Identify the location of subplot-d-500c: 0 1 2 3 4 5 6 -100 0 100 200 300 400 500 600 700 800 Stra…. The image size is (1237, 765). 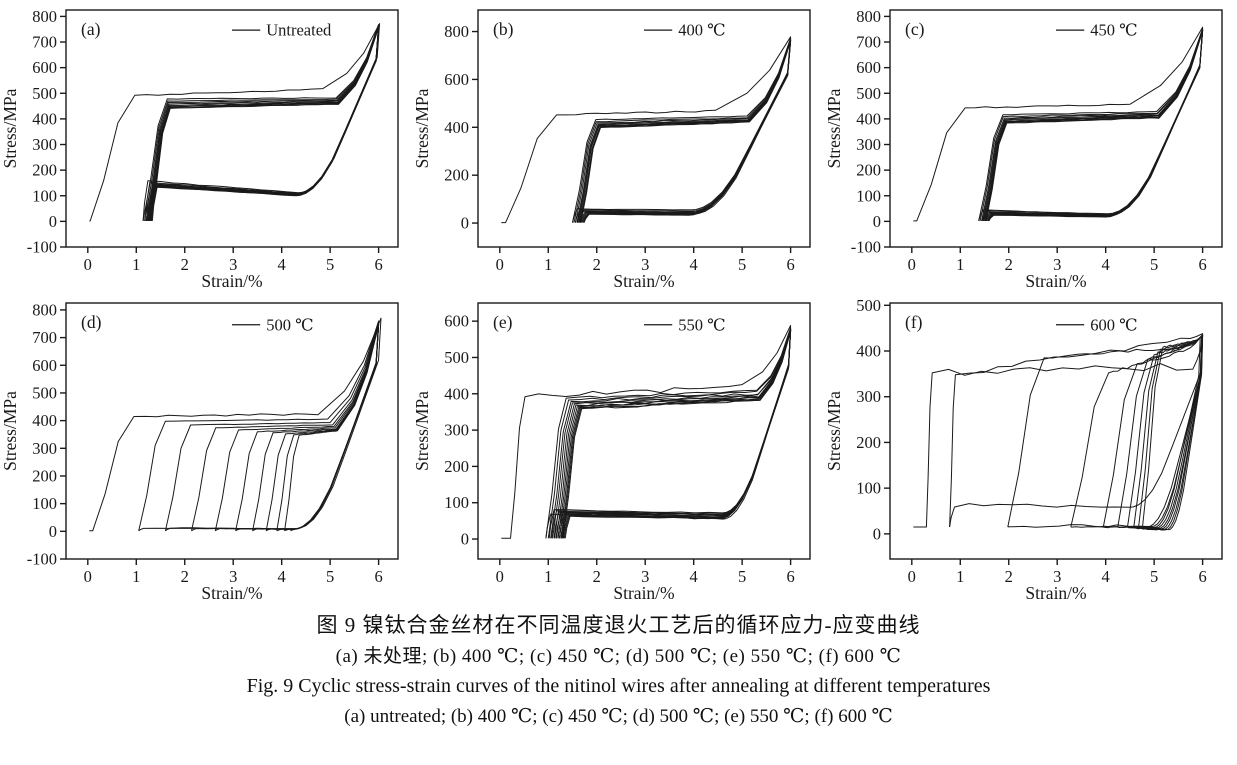
(206, 449).